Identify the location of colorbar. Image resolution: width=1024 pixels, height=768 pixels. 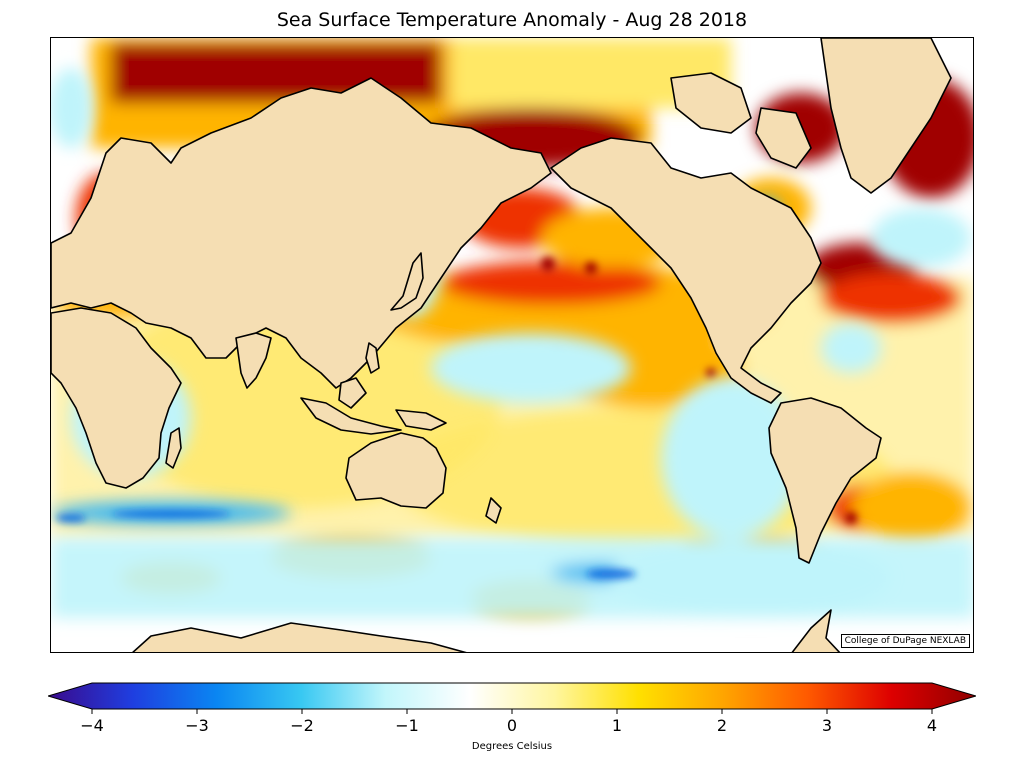
(512, 698).